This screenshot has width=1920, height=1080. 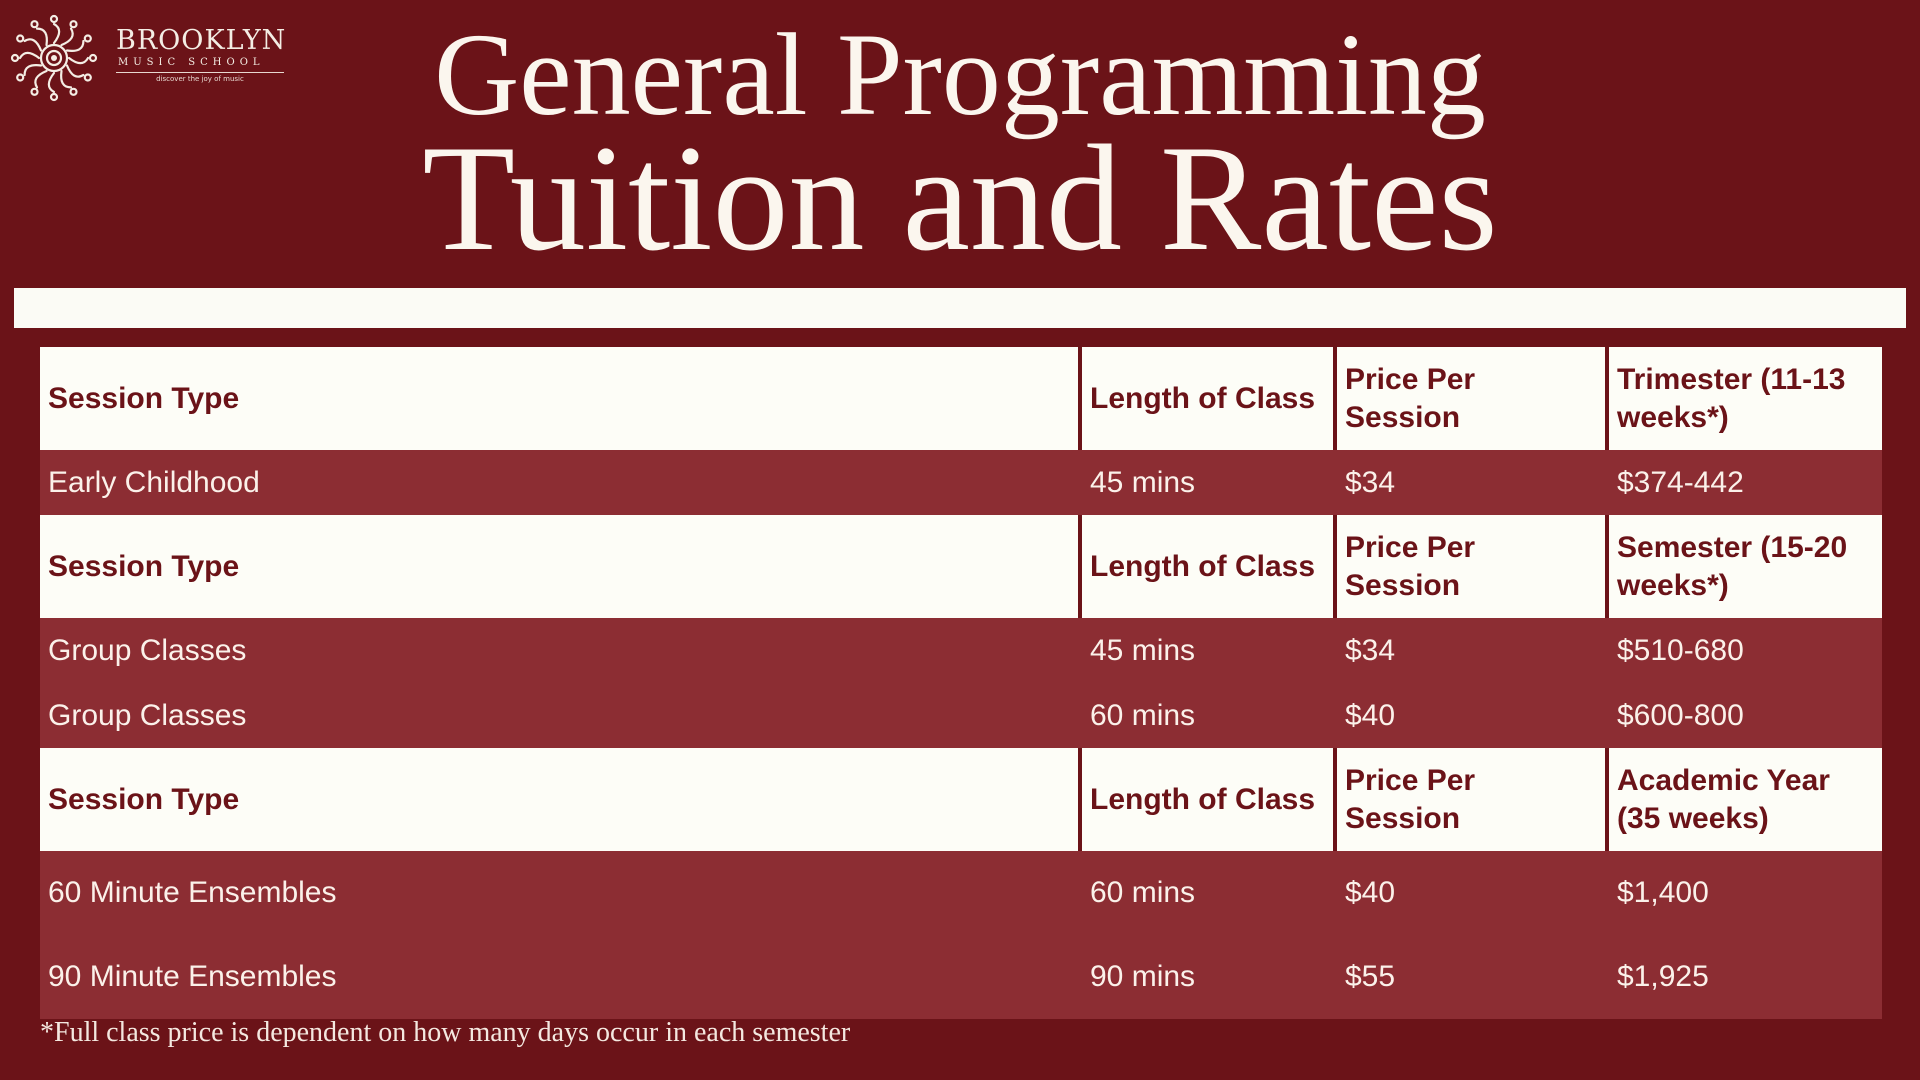 I want to click on cell-session-type: 60 Minute Ensembles, so click(x=561, y=893).